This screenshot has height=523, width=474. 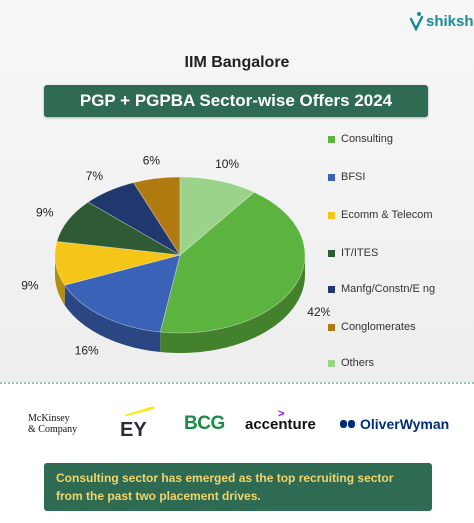 What do you see at coordinates (281, 414) in the screenshot?
I see `accenture-mark-icon: >` at bounding box center [281, 414].